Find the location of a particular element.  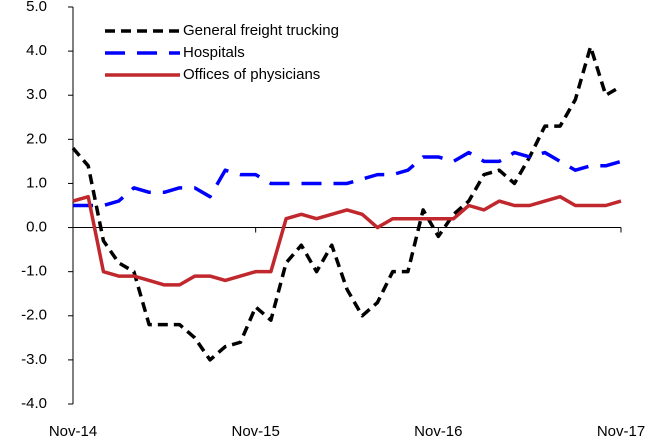

y-tick-label: -4.0 is located at coordinates (34, 403).